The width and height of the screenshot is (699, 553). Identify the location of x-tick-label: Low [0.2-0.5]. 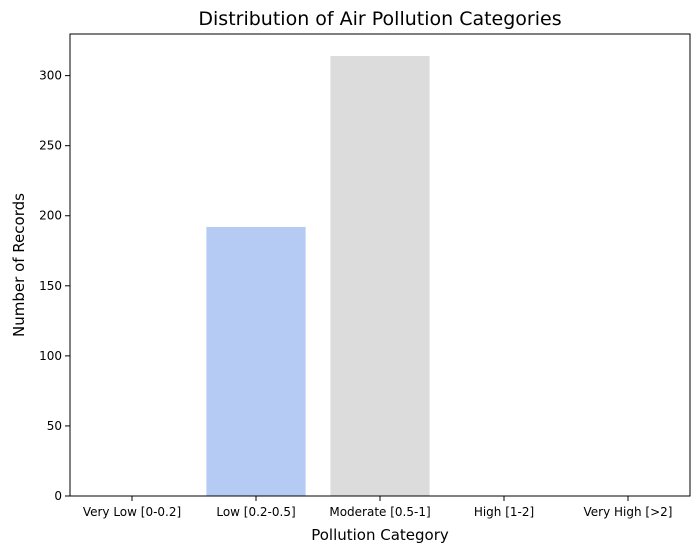
(255, 512).